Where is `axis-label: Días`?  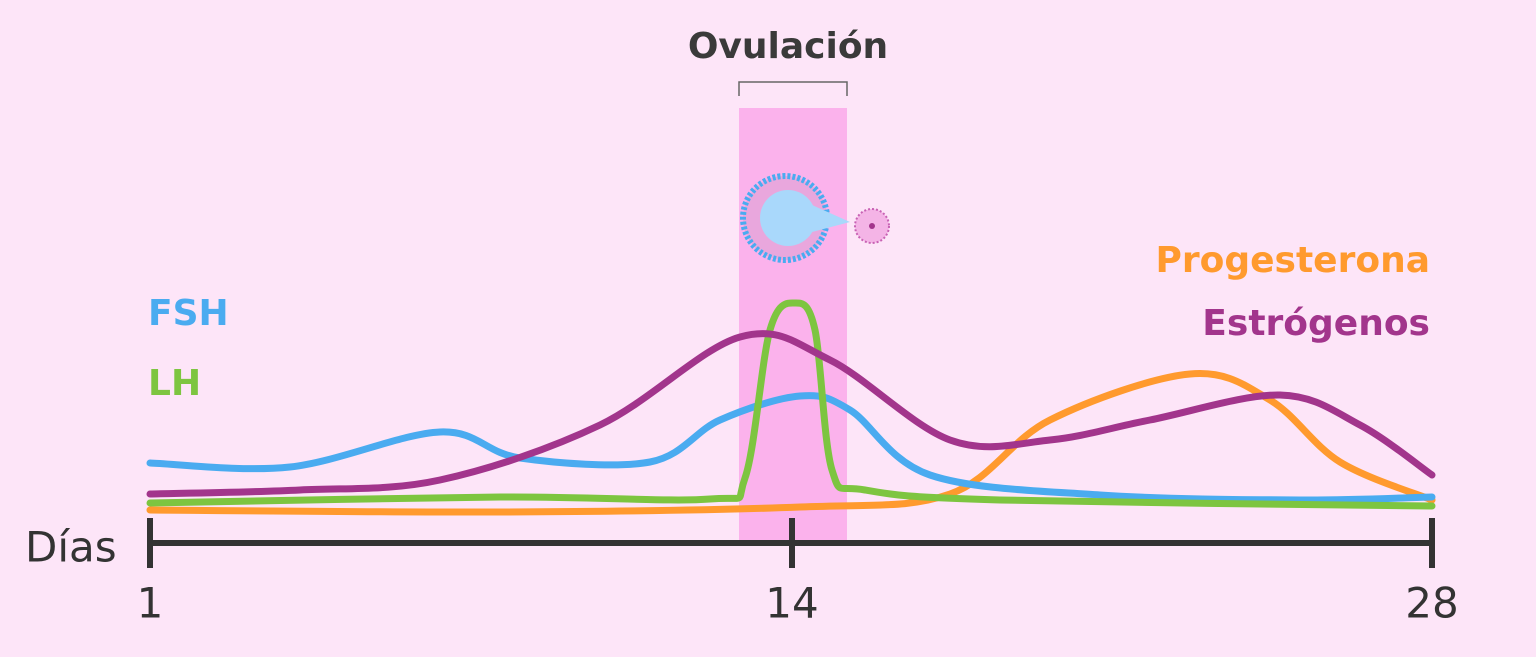
axis-label: Días is located at coordinates (71, 547).